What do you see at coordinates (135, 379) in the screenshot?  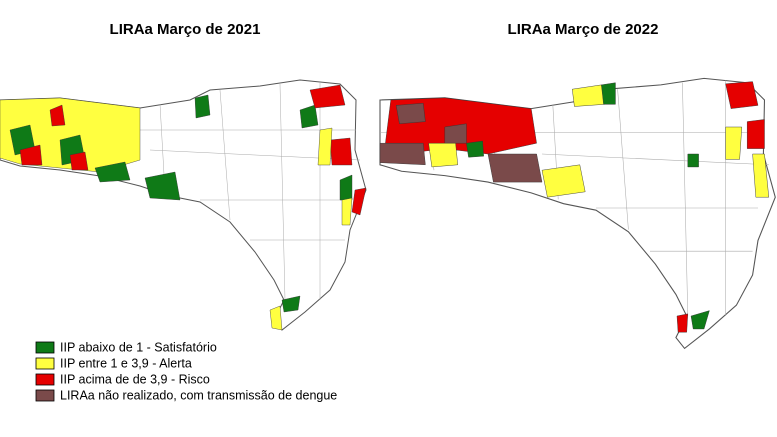 I see `legend-label: IIP acima de de 3,9 - Risco` at bounding box center [135, 379].